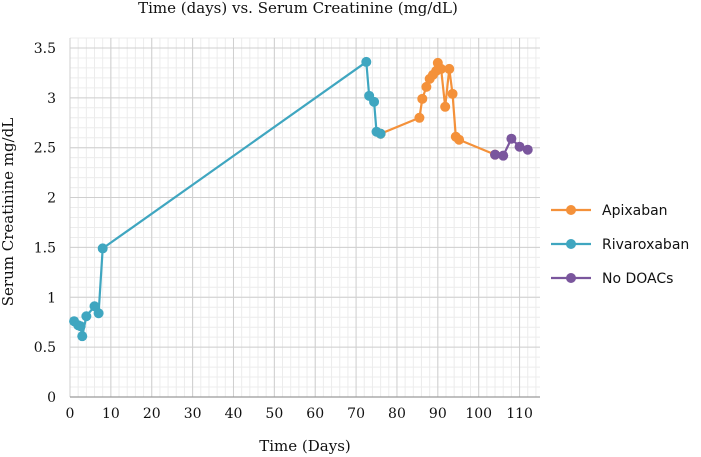 The width and height of the screenshot is (701, 457). I want to click on x-tick-labels: 0 10 20 30 40 50 60 70 80 90 100 110, so click(299, 414).